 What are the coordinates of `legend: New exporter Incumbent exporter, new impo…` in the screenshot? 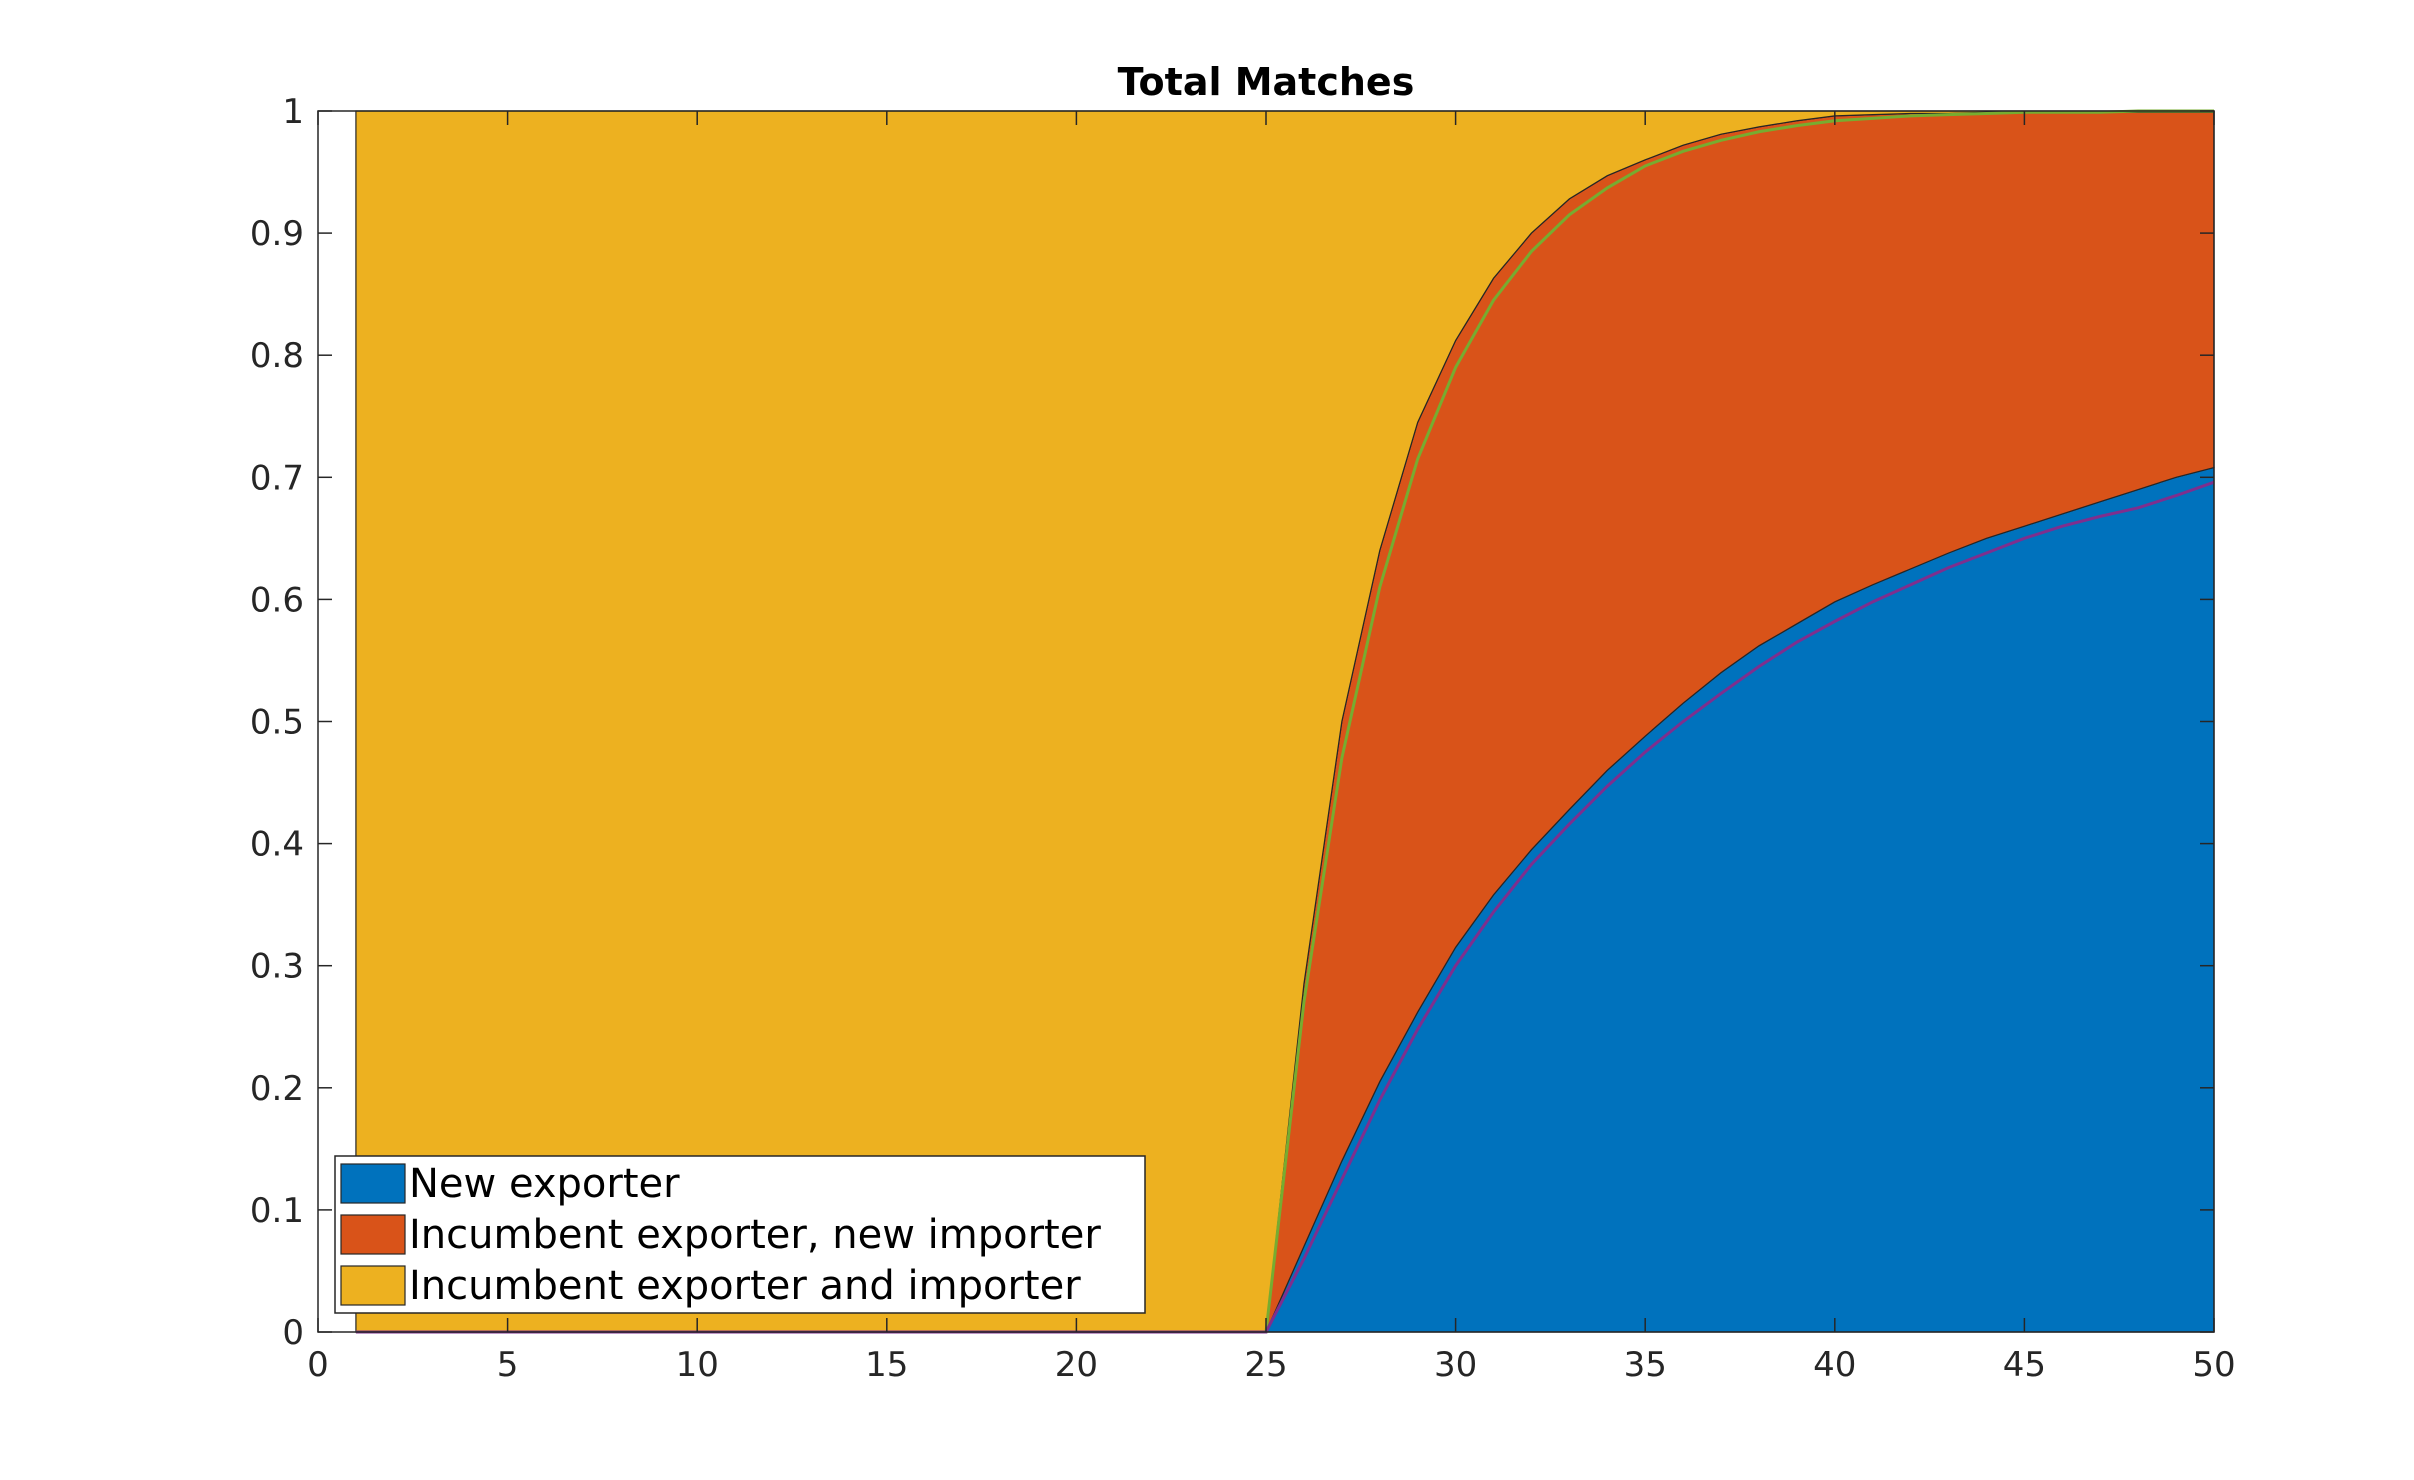 It's located at (740, 1234).